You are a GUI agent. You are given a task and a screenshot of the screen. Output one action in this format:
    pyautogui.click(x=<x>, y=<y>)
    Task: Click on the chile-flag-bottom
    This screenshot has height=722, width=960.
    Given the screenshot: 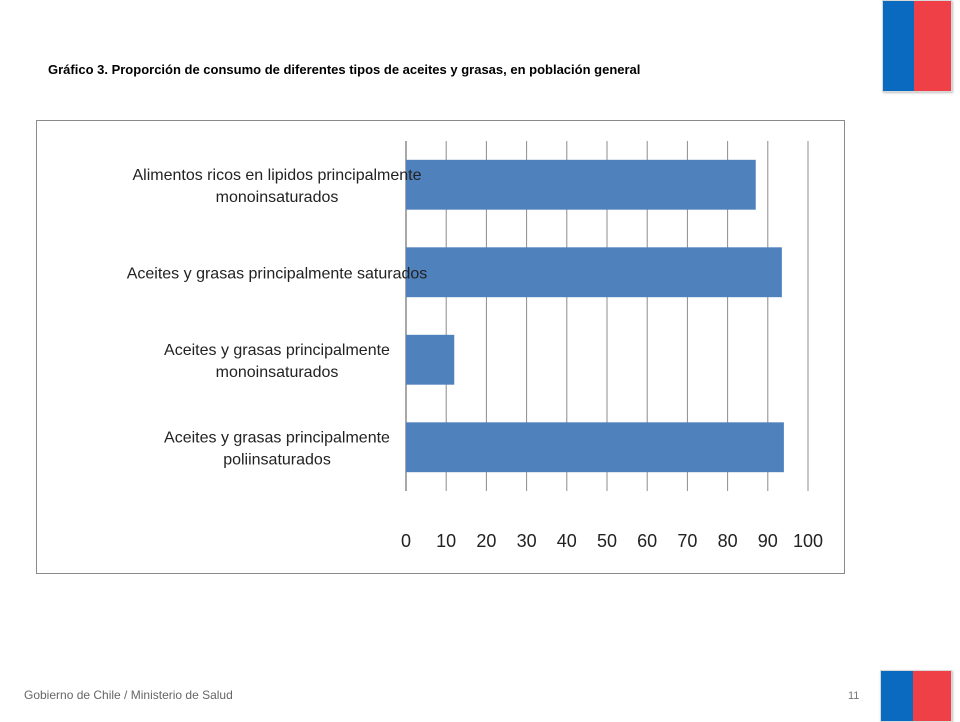 What is the action you would take?
    pyautogui.click(x=916, y=696)
    